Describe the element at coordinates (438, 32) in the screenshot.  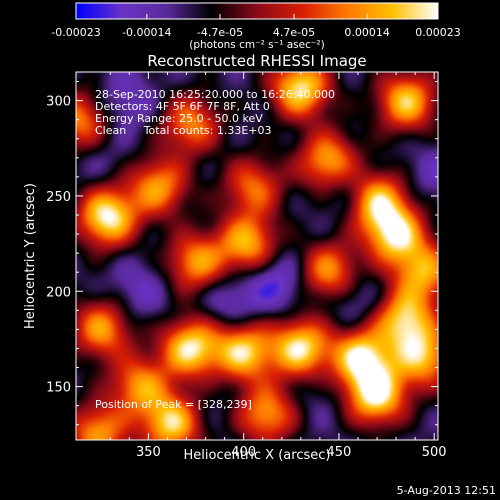
I see `colorbar-tick-label: 0.00023` at that location.